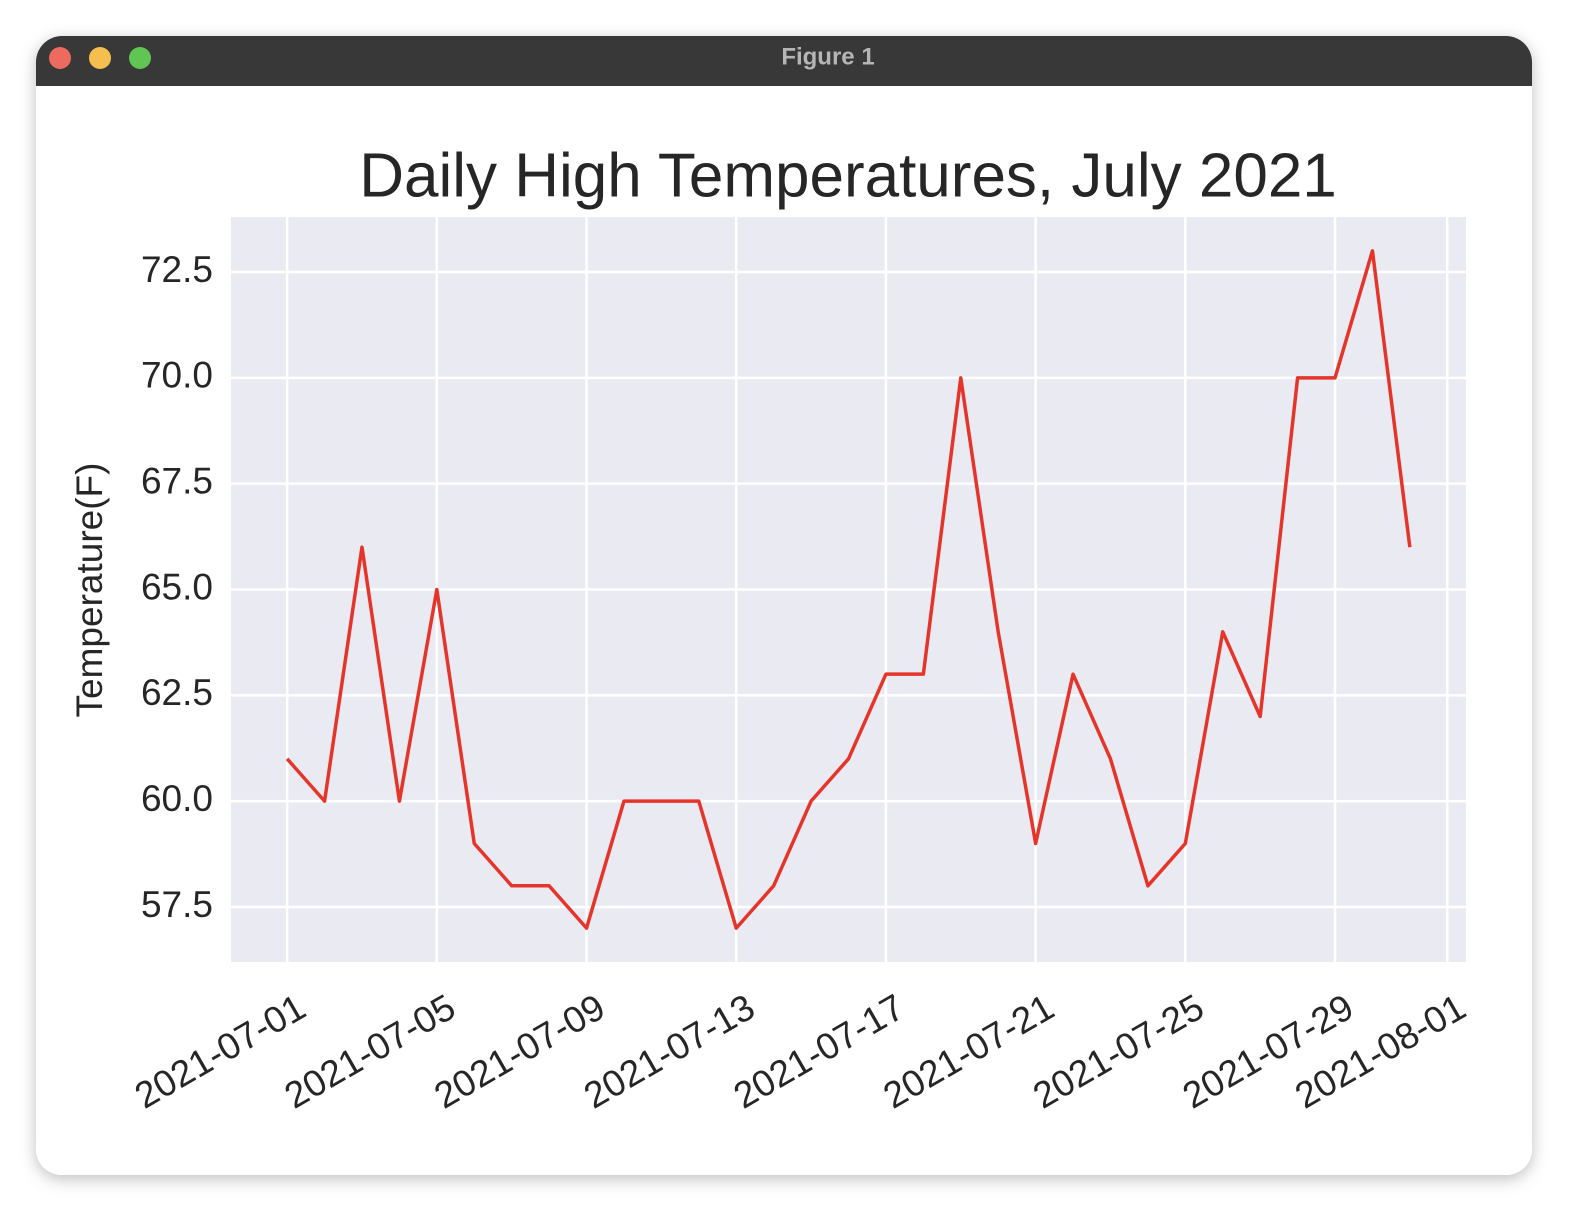  I want to click on window-title: Figure 1, so click(827, 56).